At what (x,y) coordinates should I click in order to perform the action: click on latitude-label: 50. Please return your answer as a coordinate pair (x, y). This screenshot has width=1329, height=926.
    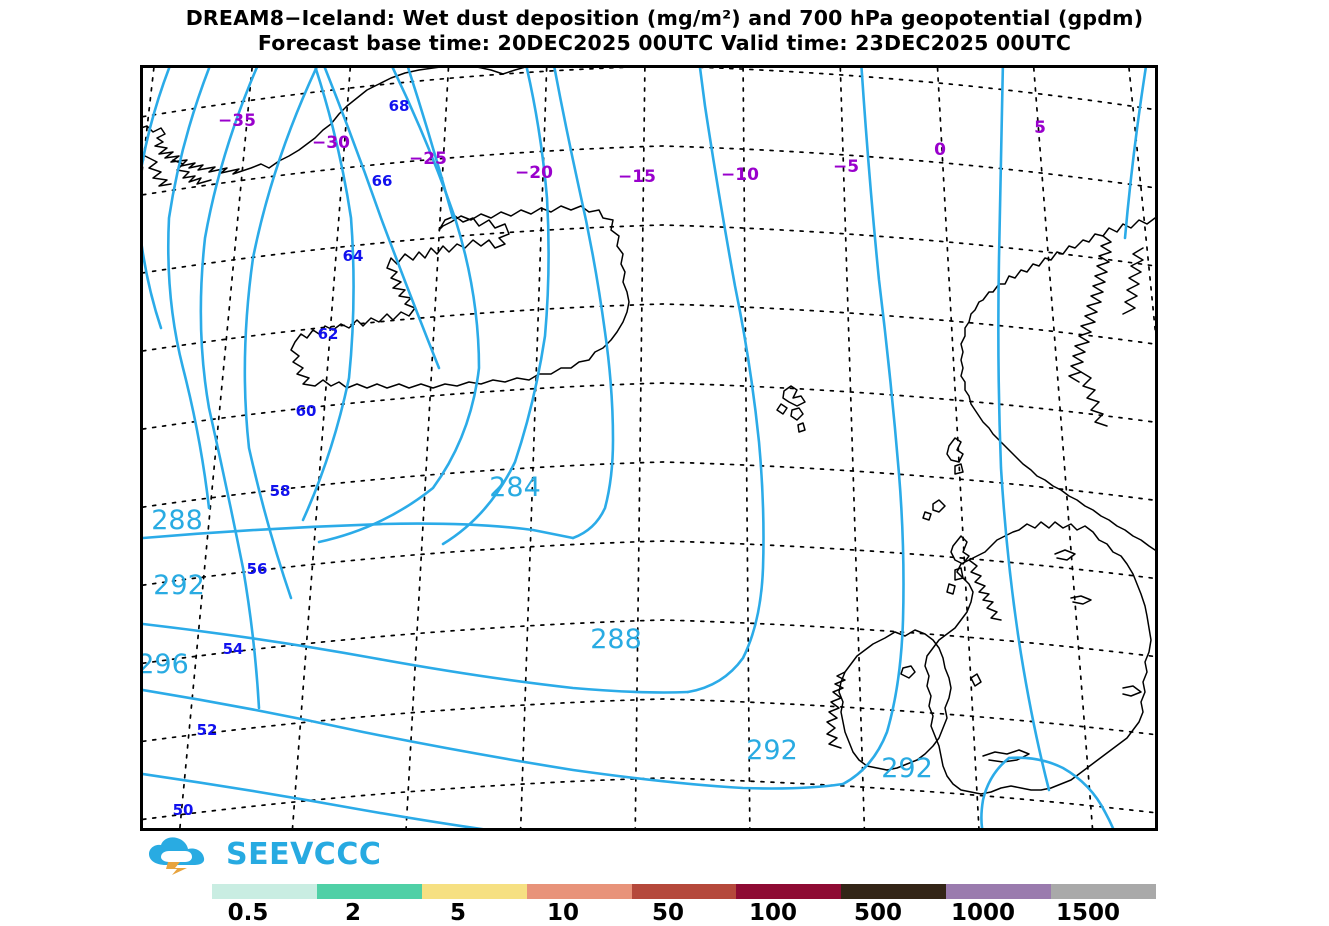
    Looking at the image, I should click on (183, 810).